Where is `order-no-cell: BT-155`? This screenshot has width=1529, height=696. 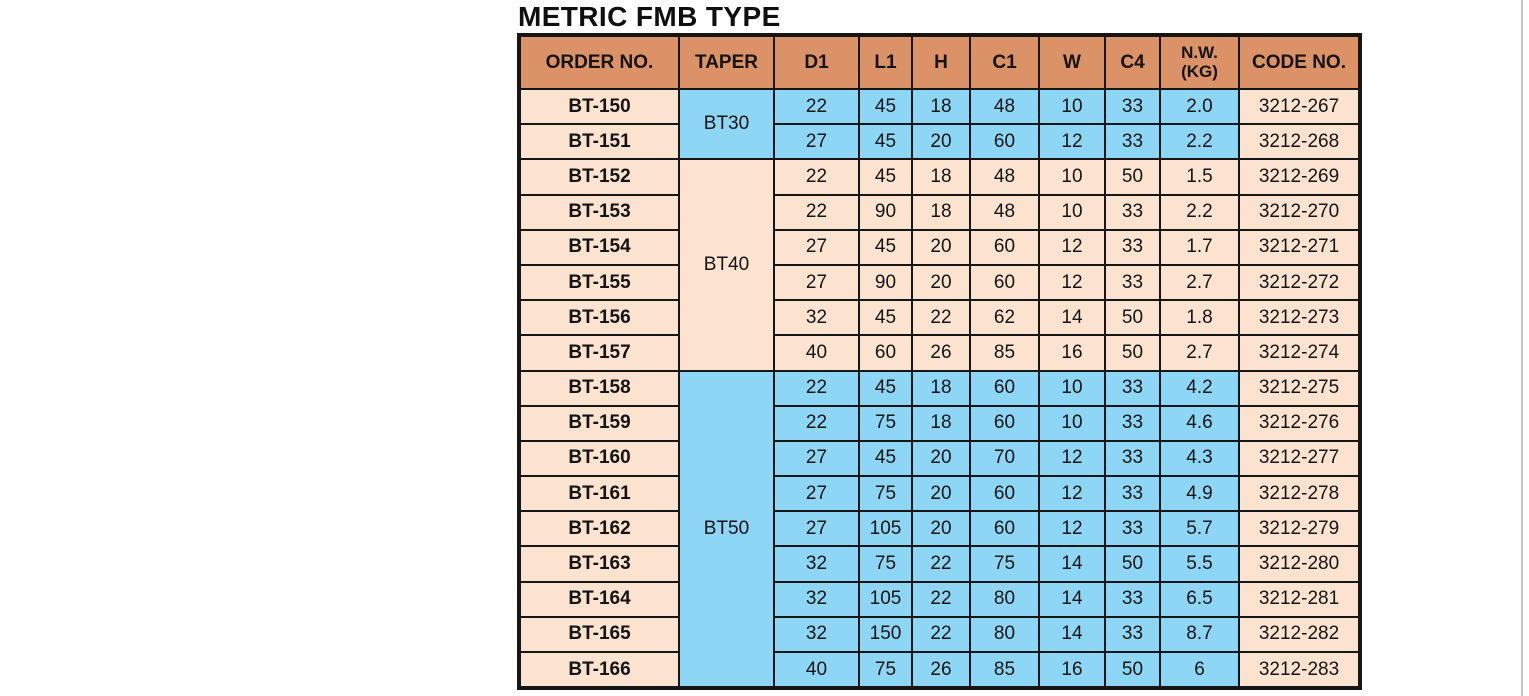
order-no-cell: BT-155 is located at coordinates (599, 282).